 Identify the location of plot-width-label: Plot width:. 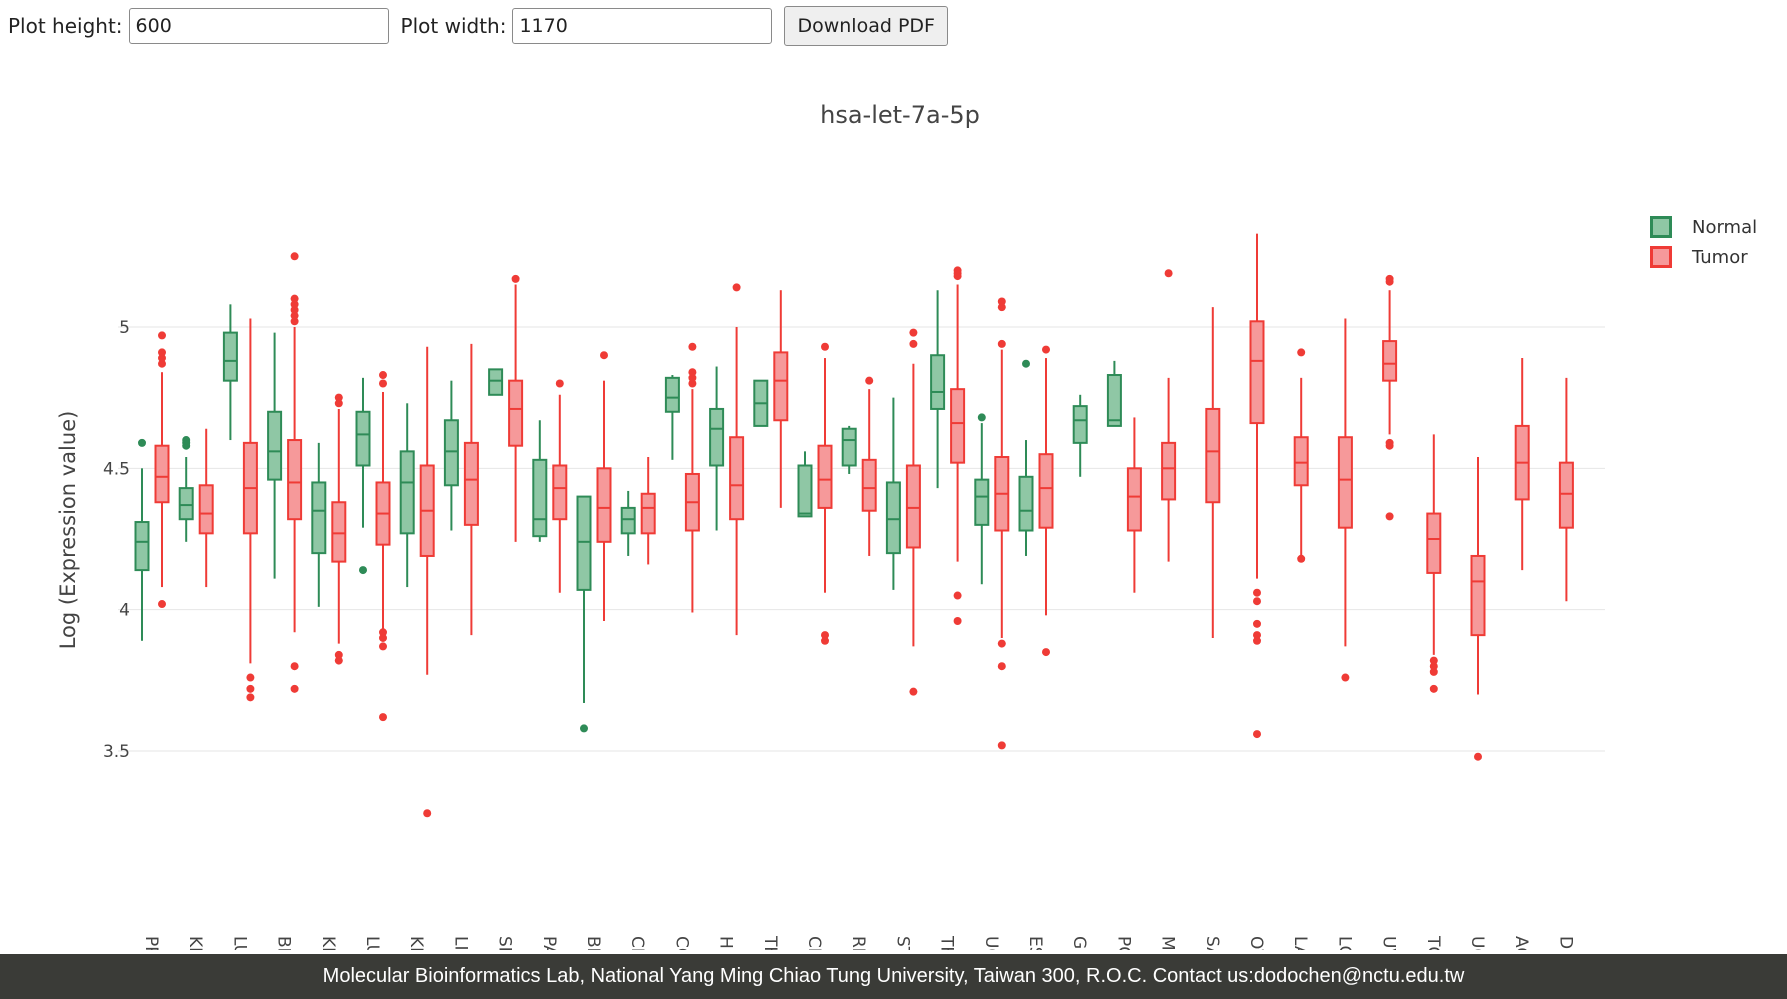
(453, 26).